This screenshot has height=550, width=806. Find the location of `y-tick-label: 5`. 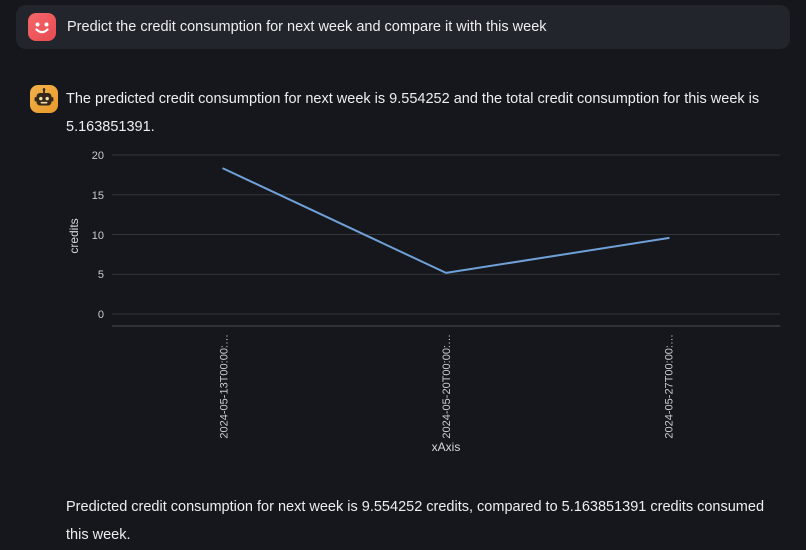

y-tick-label: 5 is located at coordinates (101, 275).